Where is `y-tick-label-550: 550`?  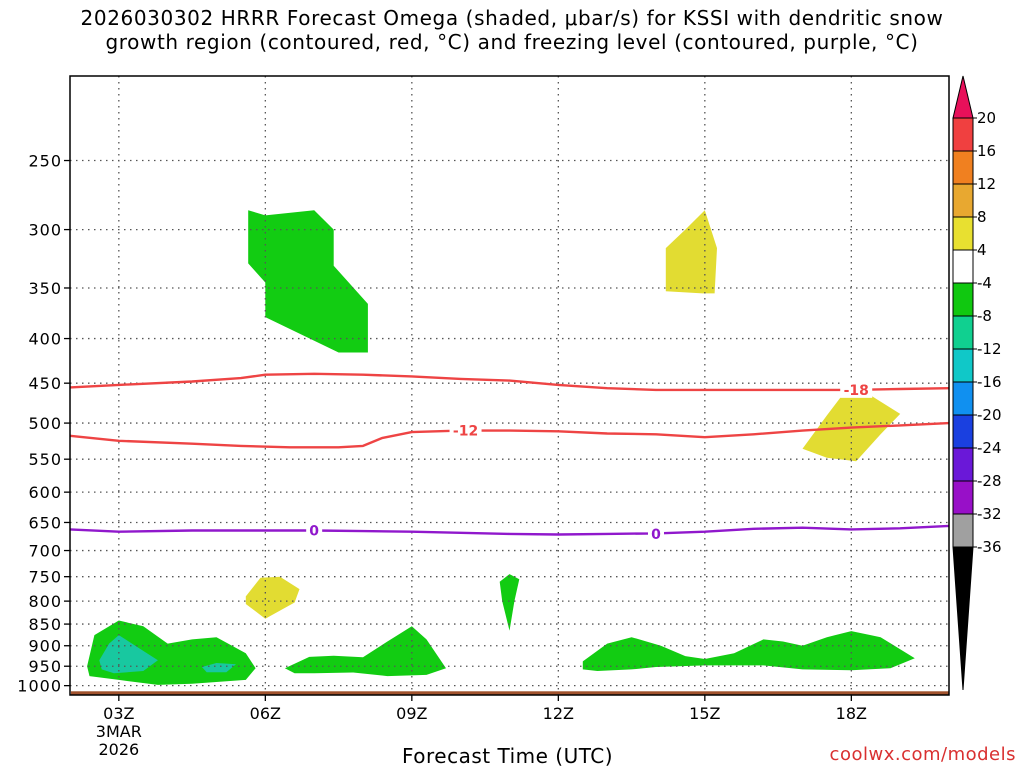 y-tick-label-550: 550 is located at coordinates (45, 459).